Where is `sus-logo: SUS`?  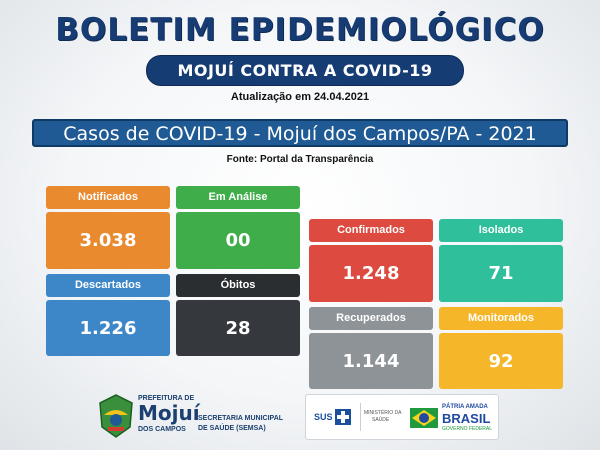 sus-logo: SUS is located at coordinates (323, 417).